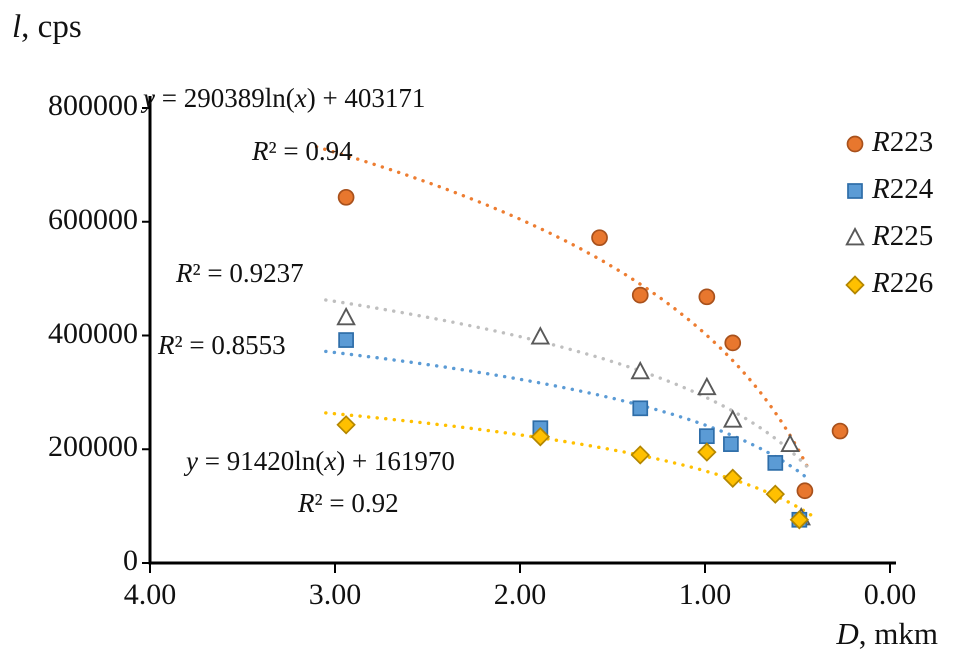 Image resolution: width=980 pixels, height=668 pixels. I want to click on legend-triangle-icon, so click(855, 235).